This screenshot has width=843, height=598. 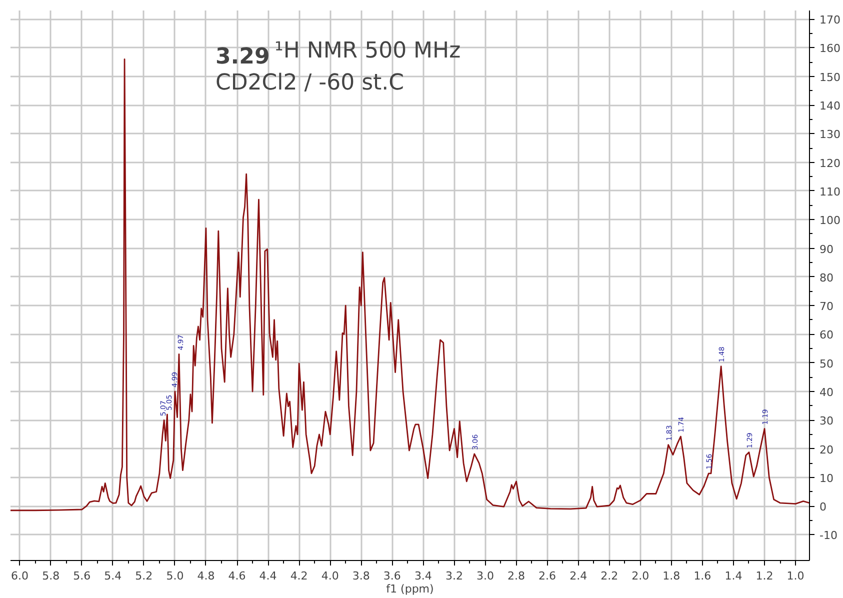 I want to click on x-tick-label: 5.2, so click(x=144, y=576).